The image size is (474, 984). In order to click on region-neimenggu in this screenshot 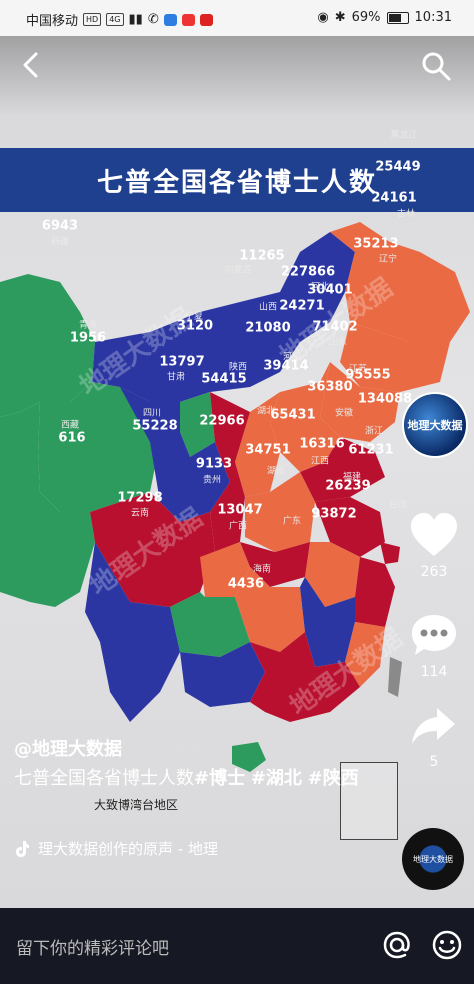, I will do `click(223, 317)`.